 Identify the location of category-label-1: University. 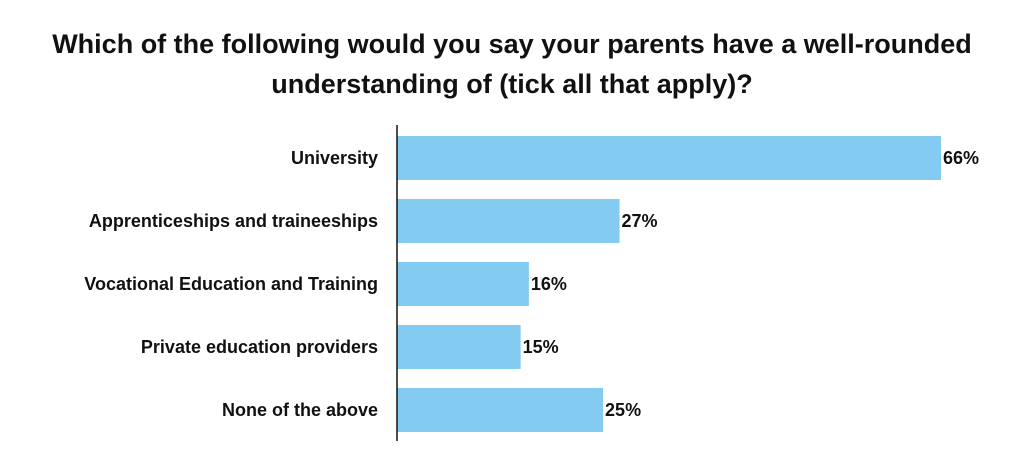
(334, 158).